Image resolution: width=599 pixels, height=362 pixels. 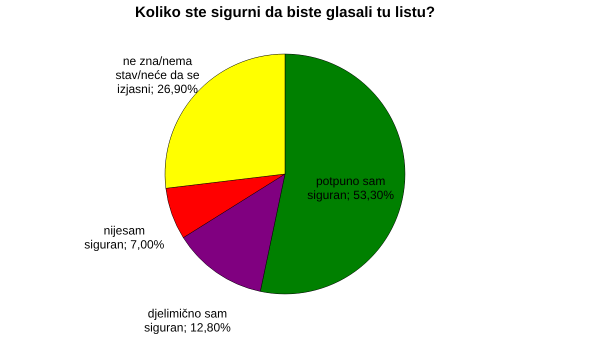 I want to click on slice-label: nijesam siguran; 7,00%, so click(x=124, y=238).